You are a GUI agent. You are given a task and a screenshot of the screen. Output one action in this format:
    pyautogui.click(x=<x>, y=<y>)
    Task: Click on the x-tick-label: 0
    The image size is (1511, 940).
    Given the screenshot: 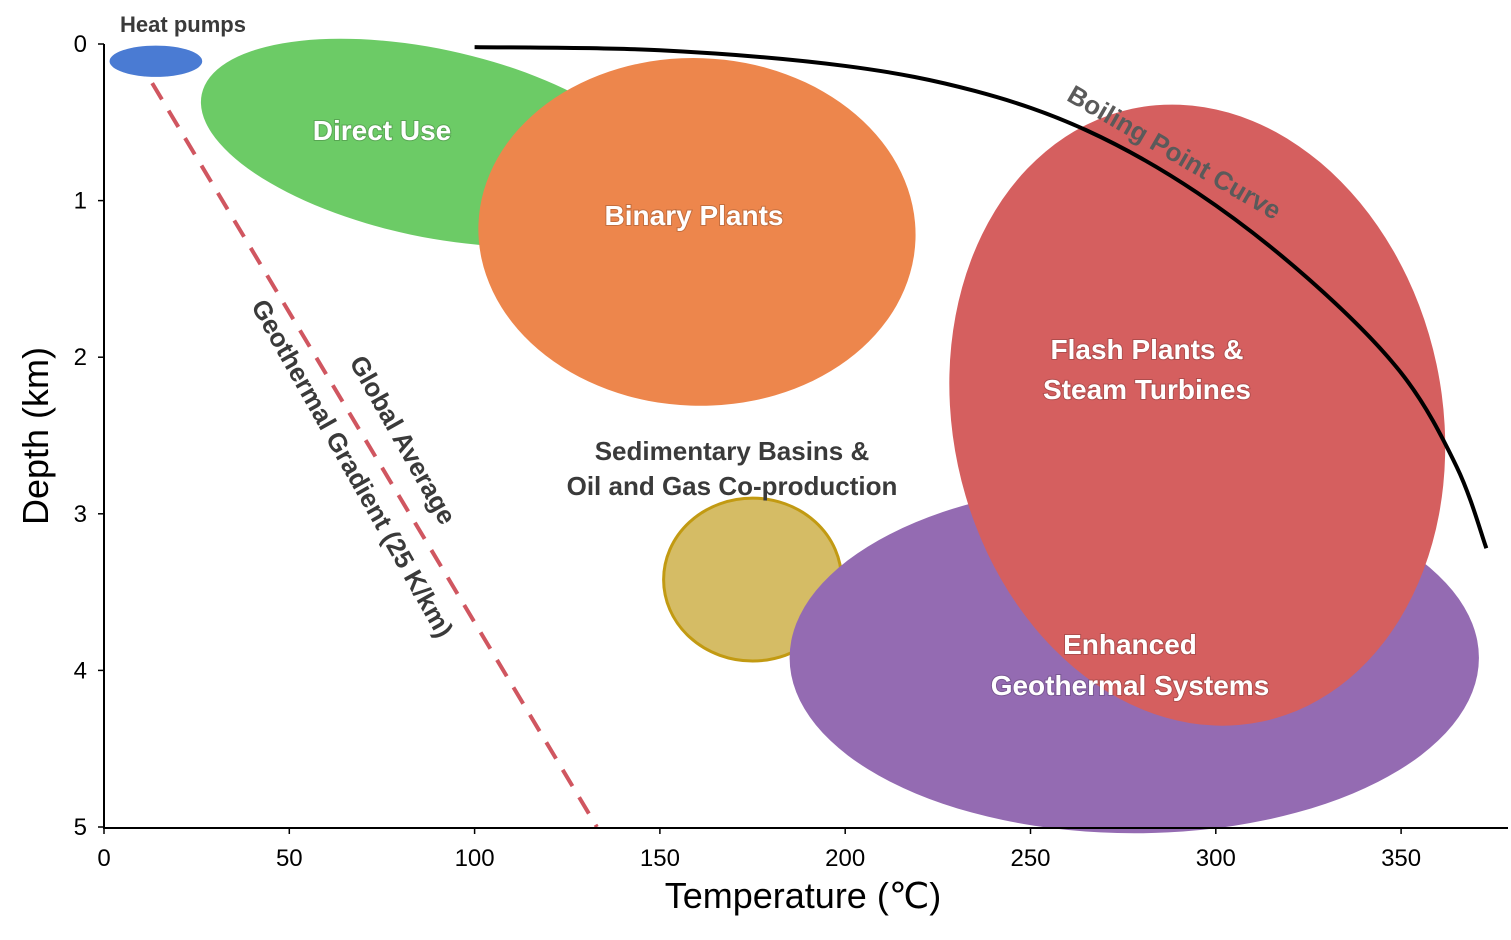 What is the action you would take?
    pyautogui.click(x=103, y=858)
    